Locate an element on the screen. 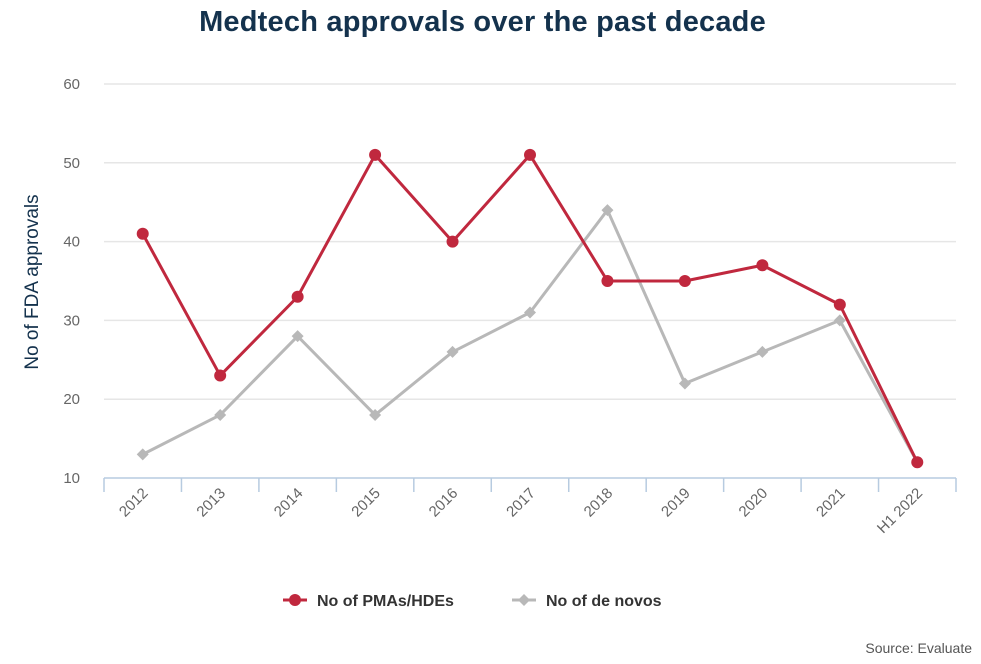  x-tick-label: 2016 is located at coordinates (444, 503).